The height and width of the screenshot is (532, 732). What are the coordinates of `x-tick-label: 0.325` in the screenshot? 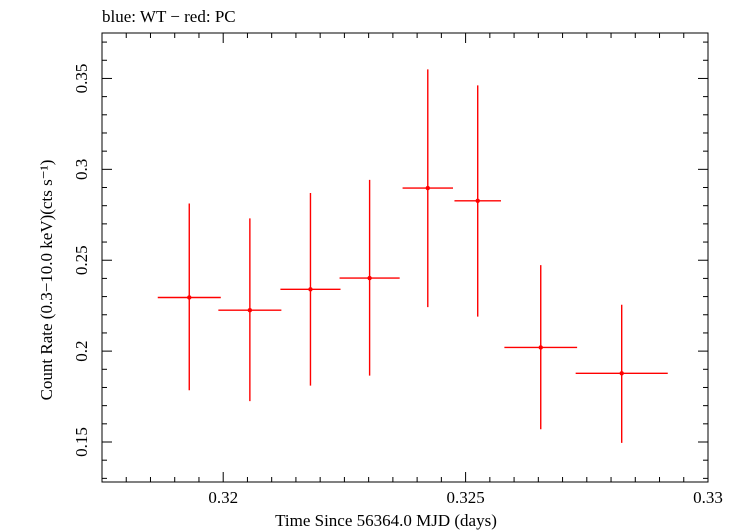 It's located at (465, 497).